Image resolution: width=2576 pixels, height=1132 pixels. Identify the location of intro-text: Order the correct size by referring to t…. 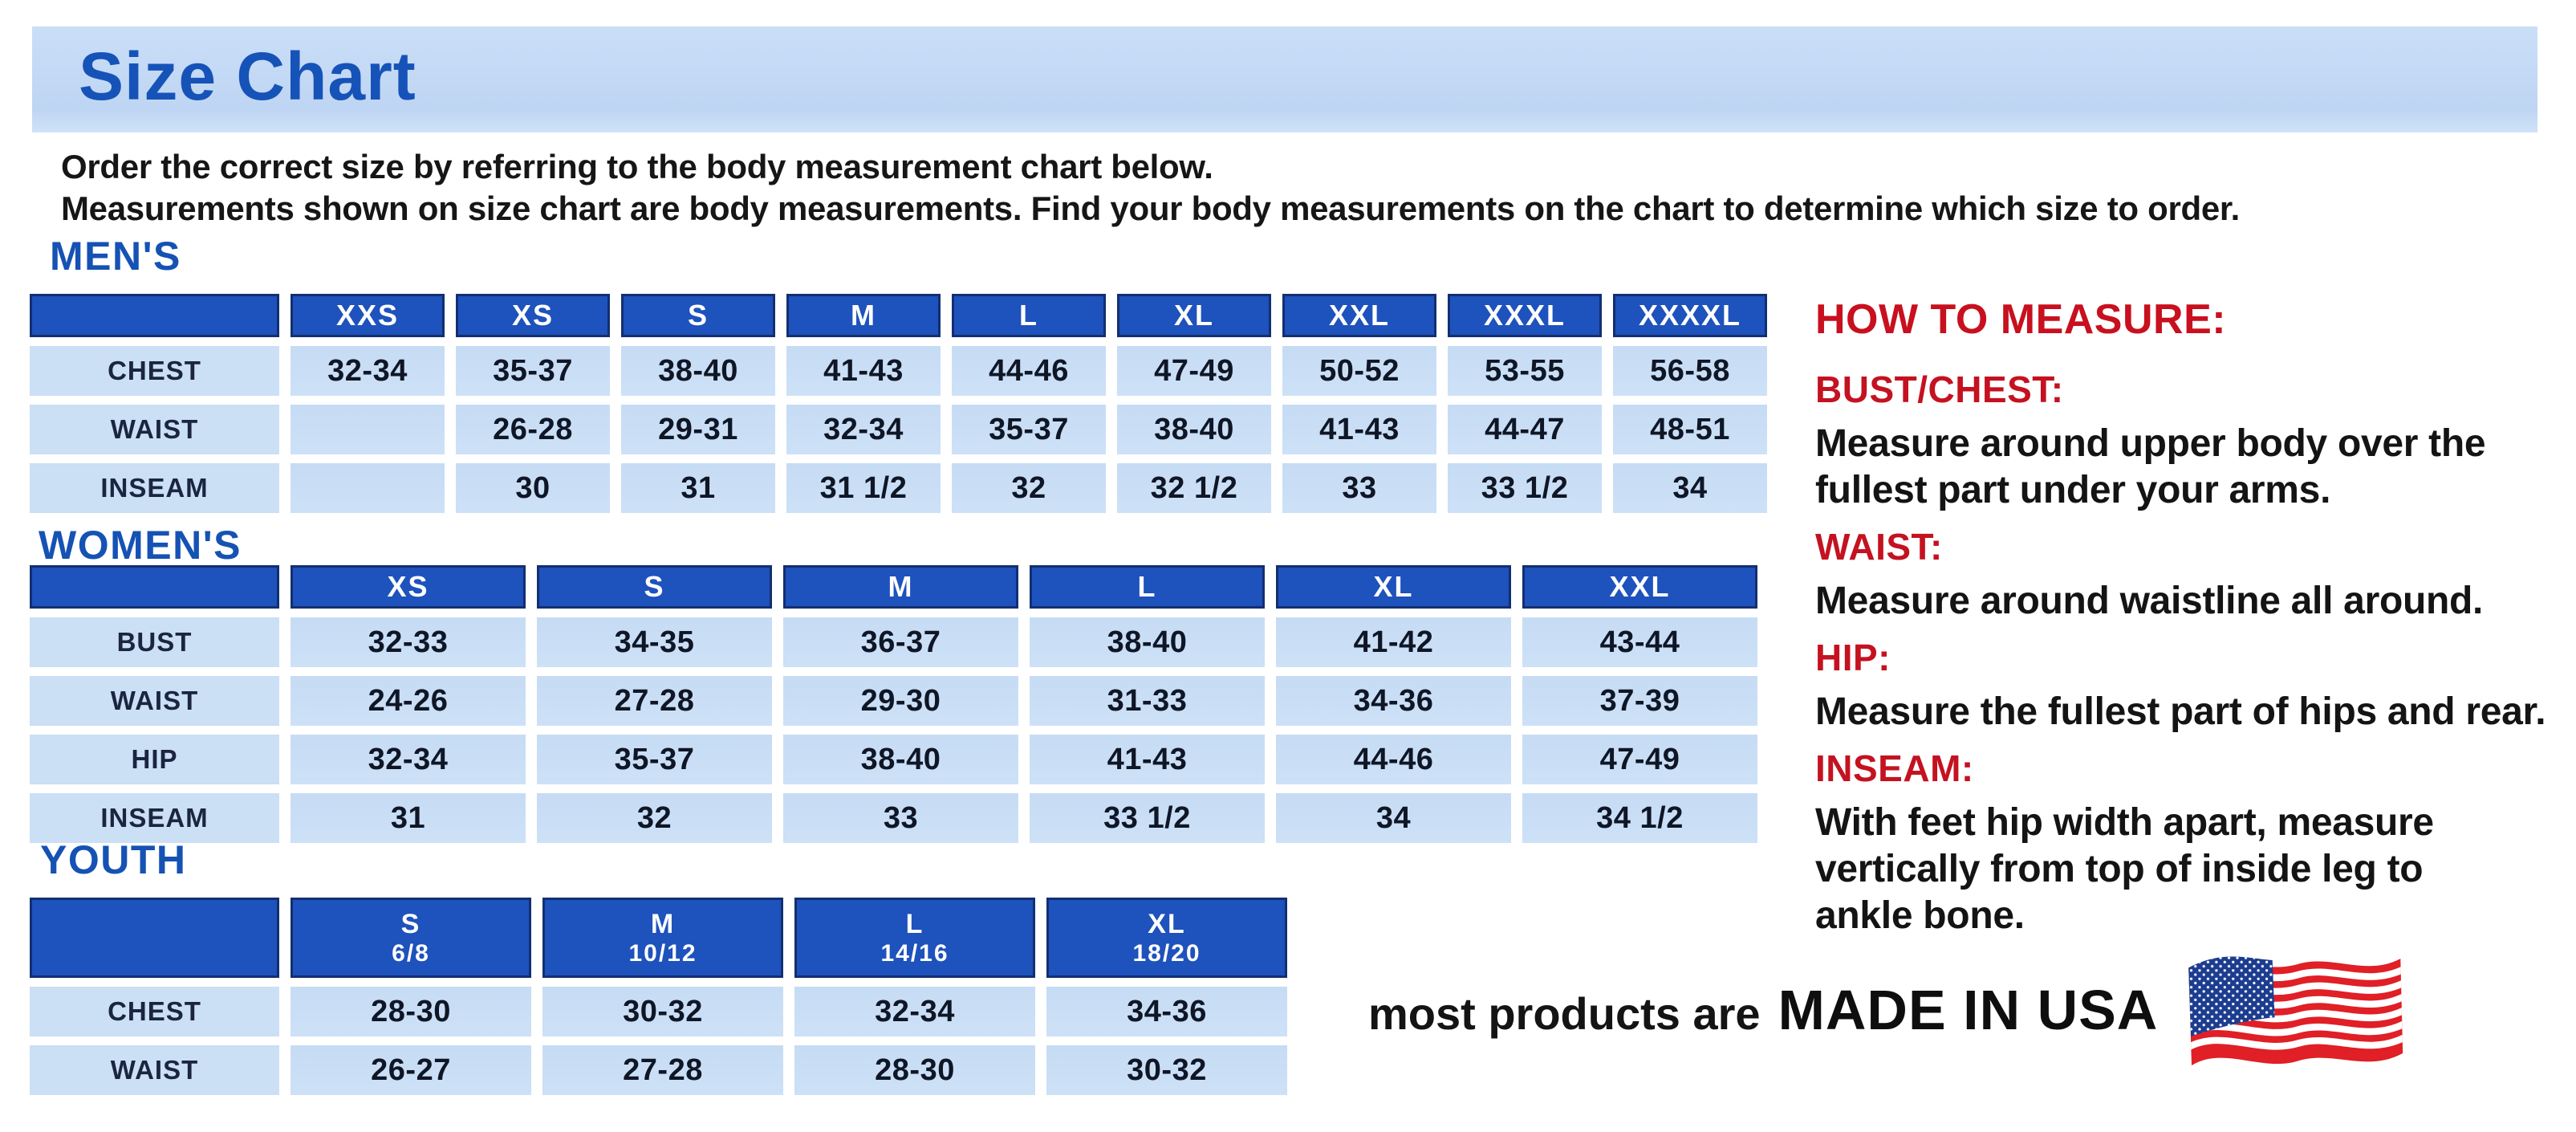
(1151, 188).